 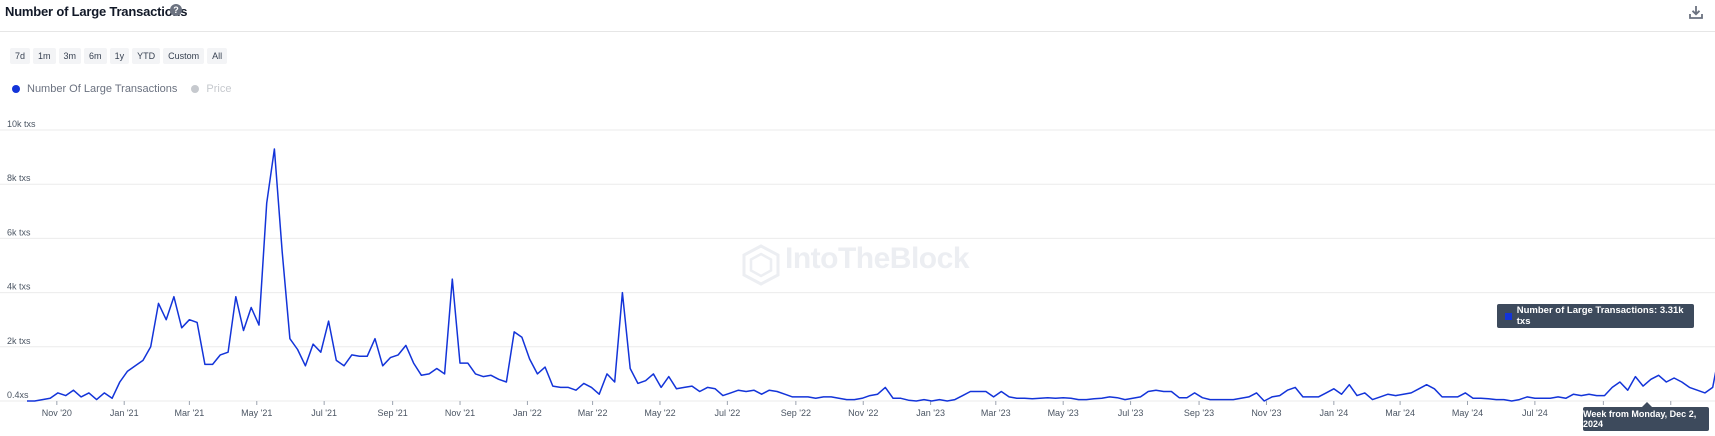 I want to click on download-icon, so click(x=1696, y=12).